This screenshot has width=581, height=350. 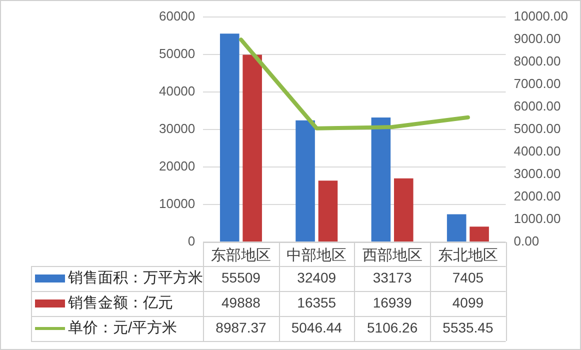 I want to click on y-tick-label: 40000, so click(x=177, y=90).